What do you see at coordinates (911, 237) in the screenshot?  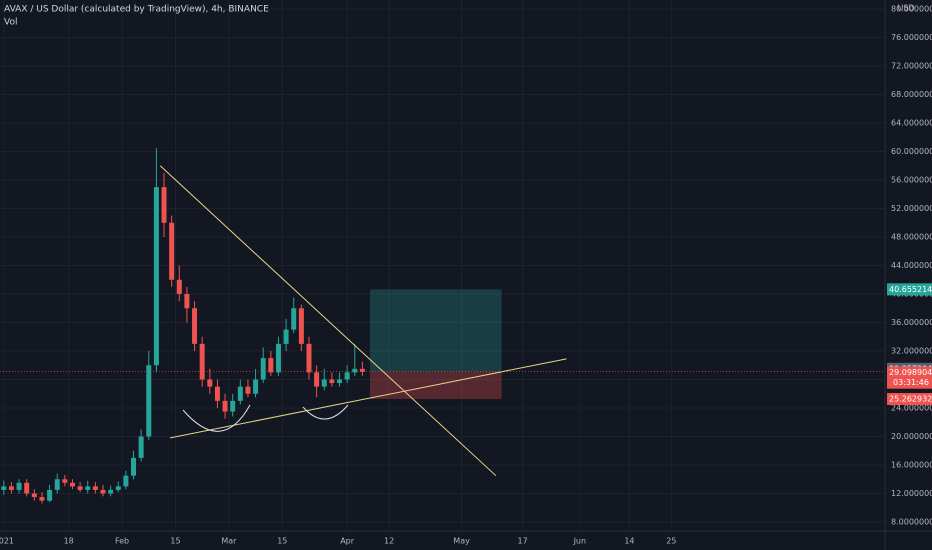 I see `y-tick-label: 48.00000000` at bounding box center [911, 237].